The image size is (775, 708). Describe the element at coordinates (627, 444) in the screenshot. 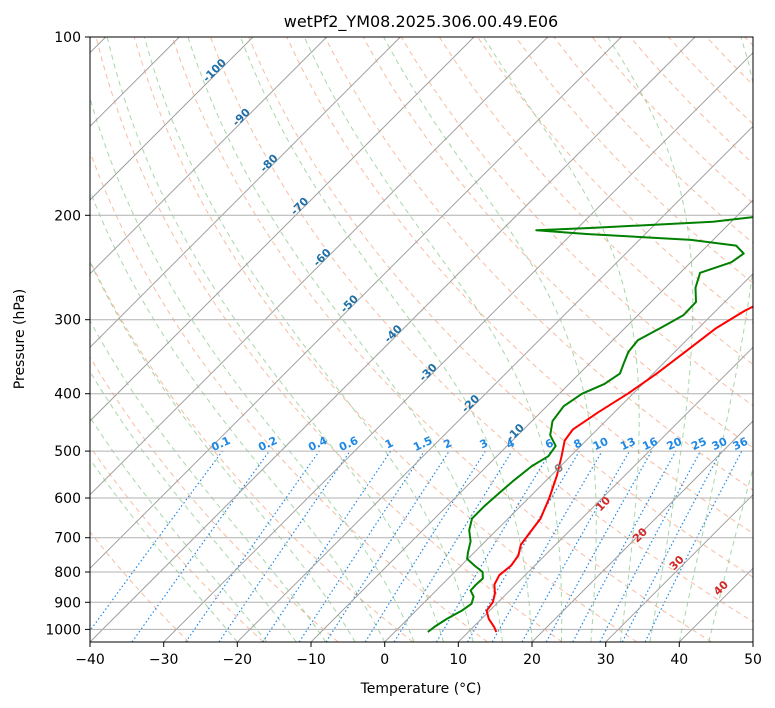

I see `mixing-ratio-label: 13` at that location.